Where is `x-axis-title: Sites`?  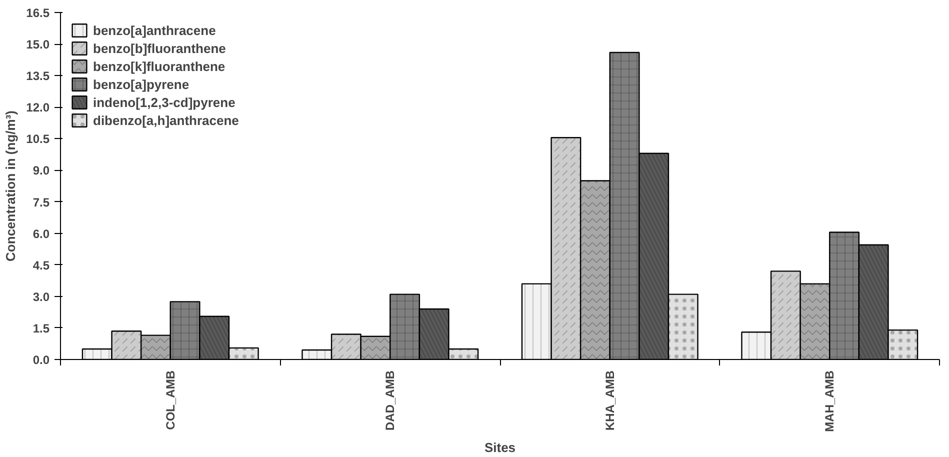
x-axis-title: Sites is located at coordinates (500, 447).